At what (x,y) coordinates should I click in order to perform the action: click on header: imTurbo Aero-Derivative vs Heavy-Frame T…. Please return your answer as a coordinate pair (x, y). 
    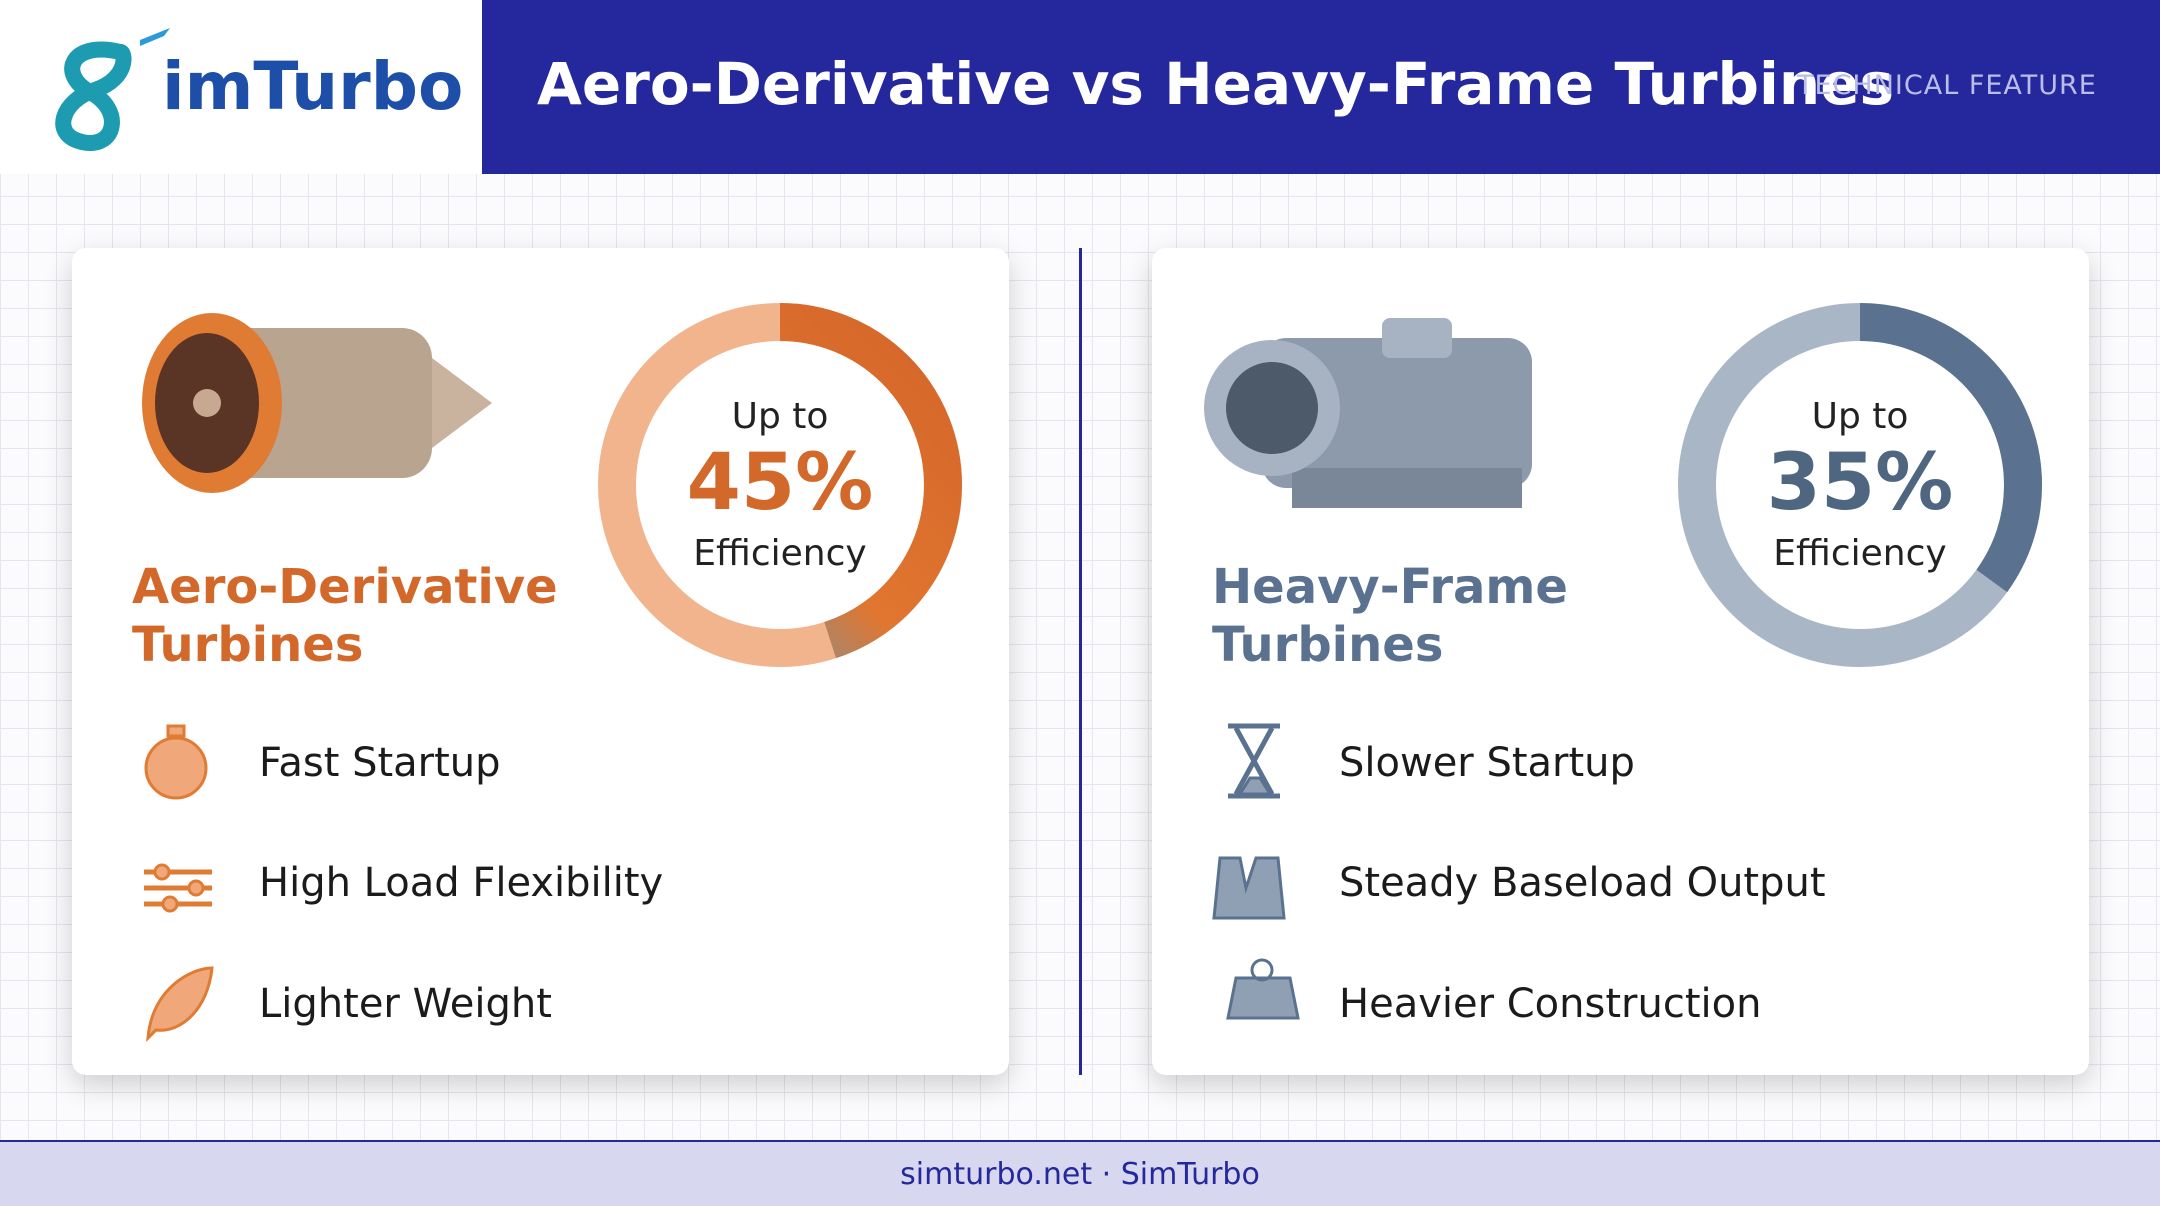
    Looking at the image, I should click on (1080, 87).